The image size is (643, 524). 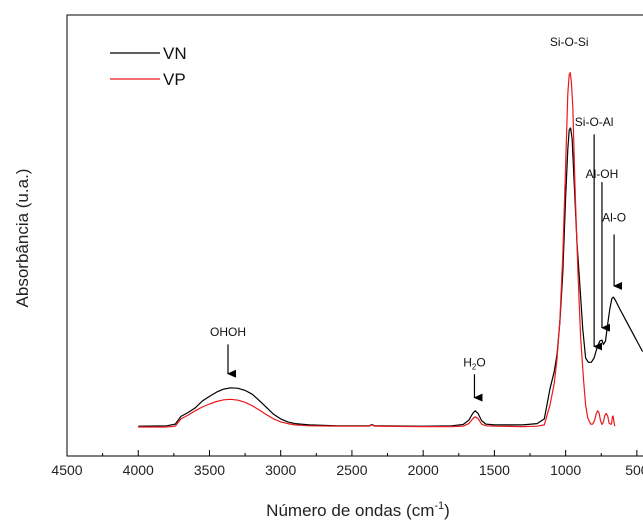 What do you see at coordinates (494, 470) in the screenshot?
I see `x-tick-label: 1500` at bounding box center [494, 470].